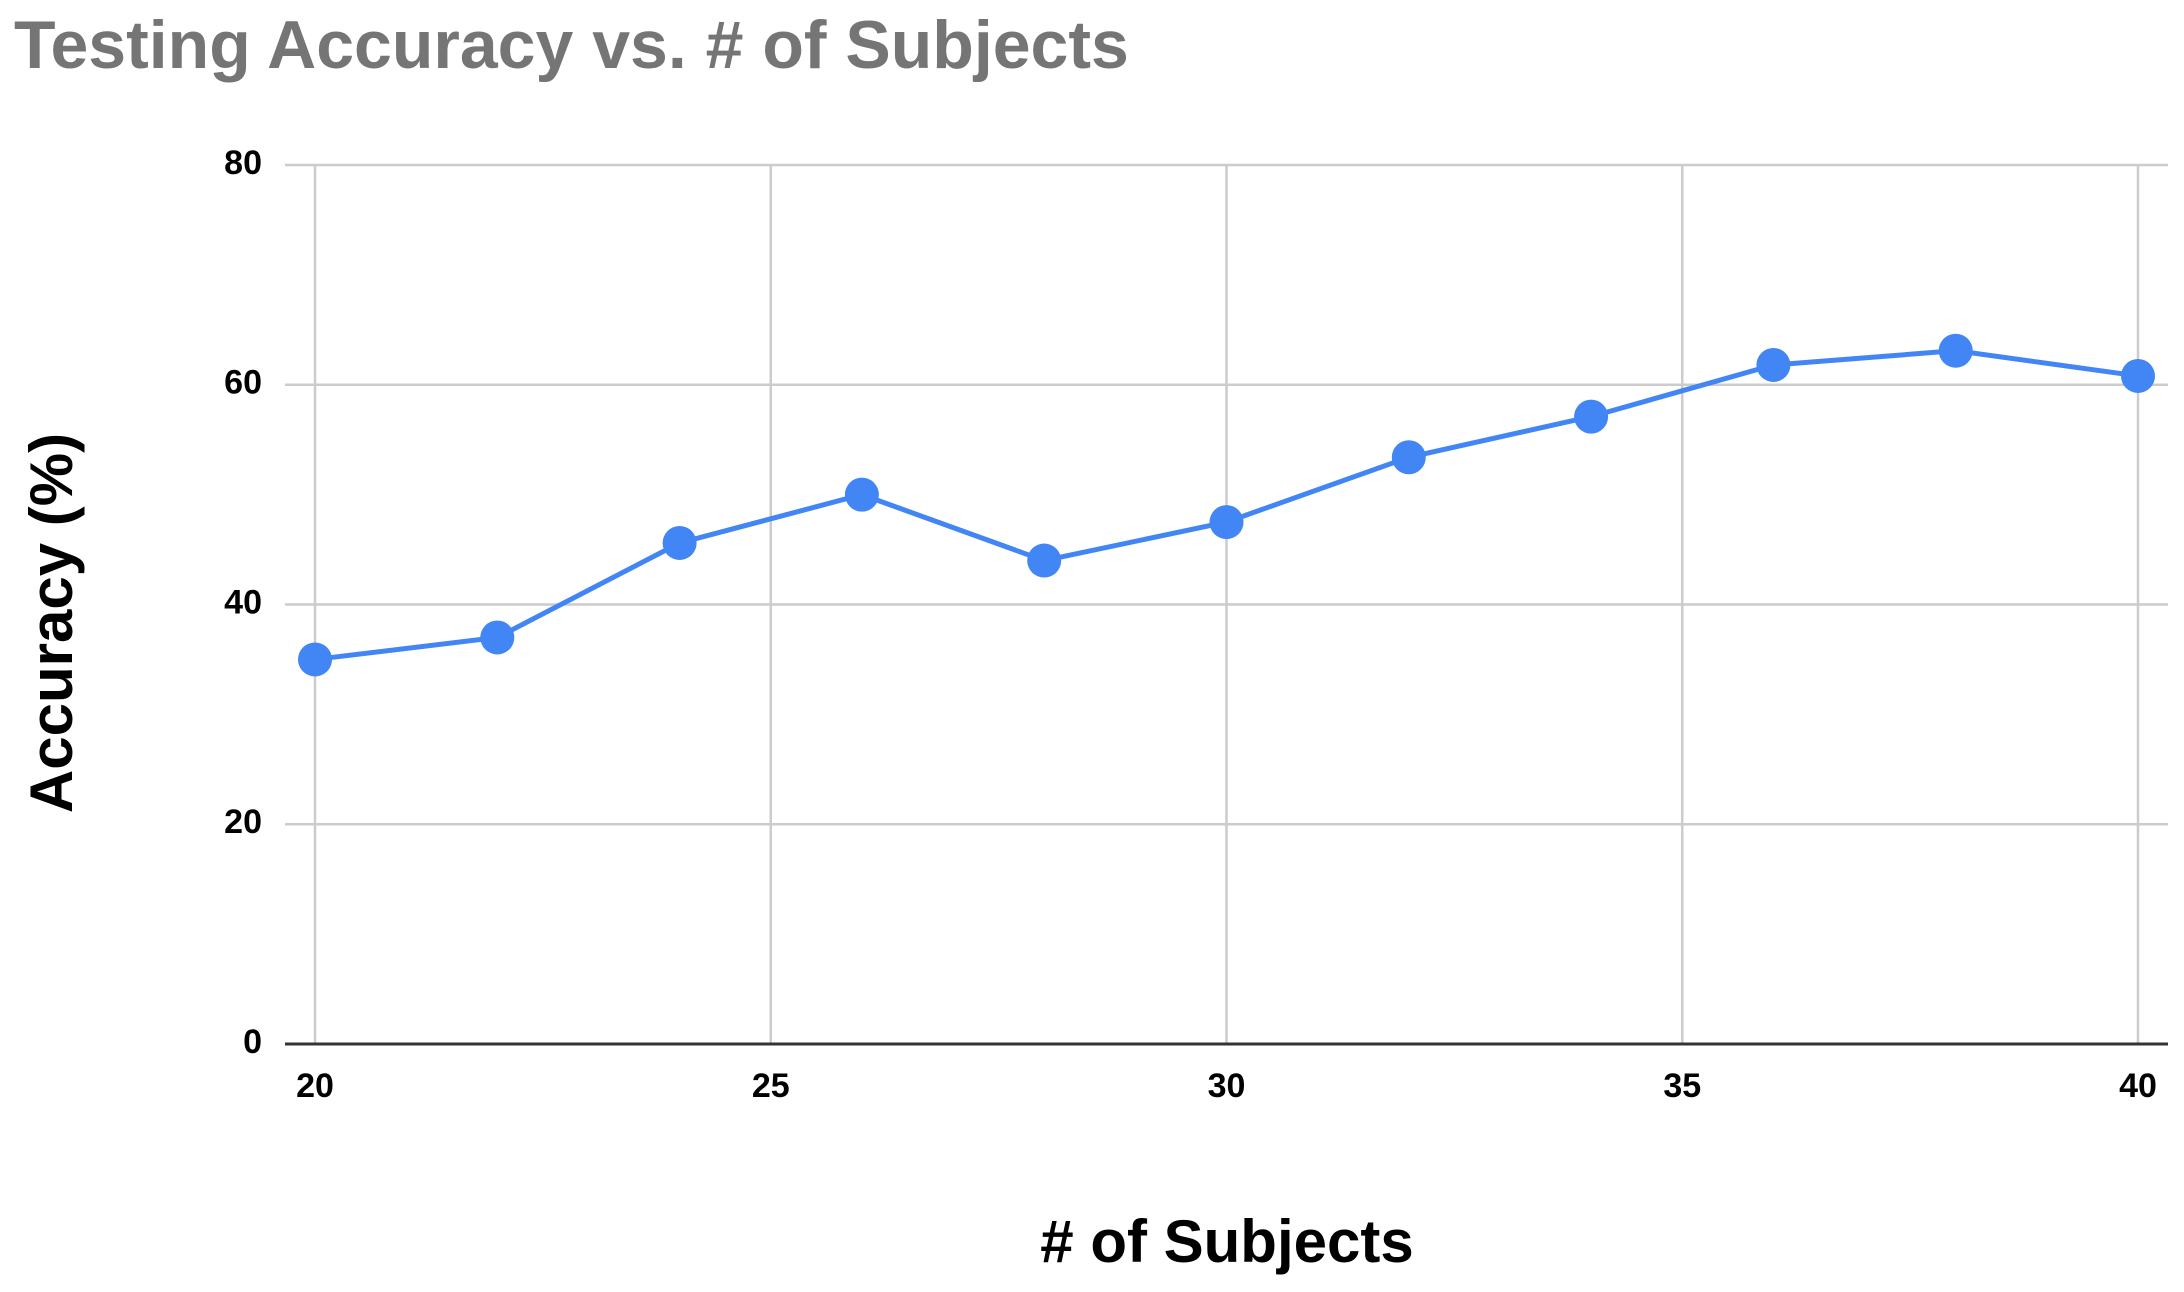 Image resolution: width=2184 pixels, height=1292 pixels. Describe the element at coordinates (2138, 1086) in the screenshot. I see `x-tick-label: 40` at that location.